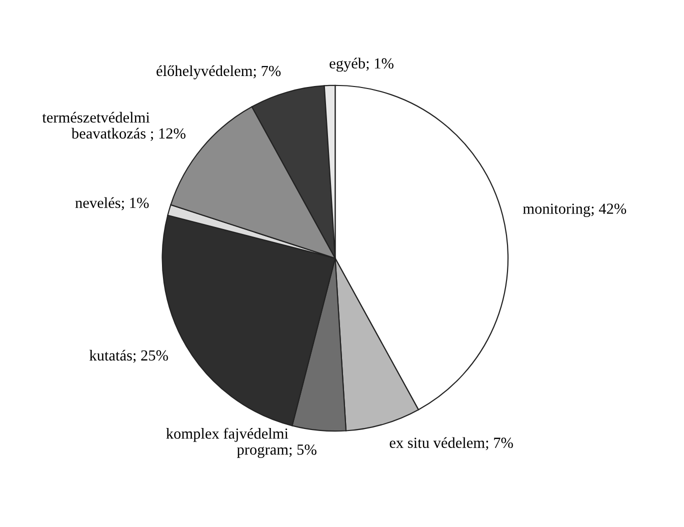  Describe the element at coordinates (608, 210) in the screenshot. I see `data-label: ; 42%` at that location.